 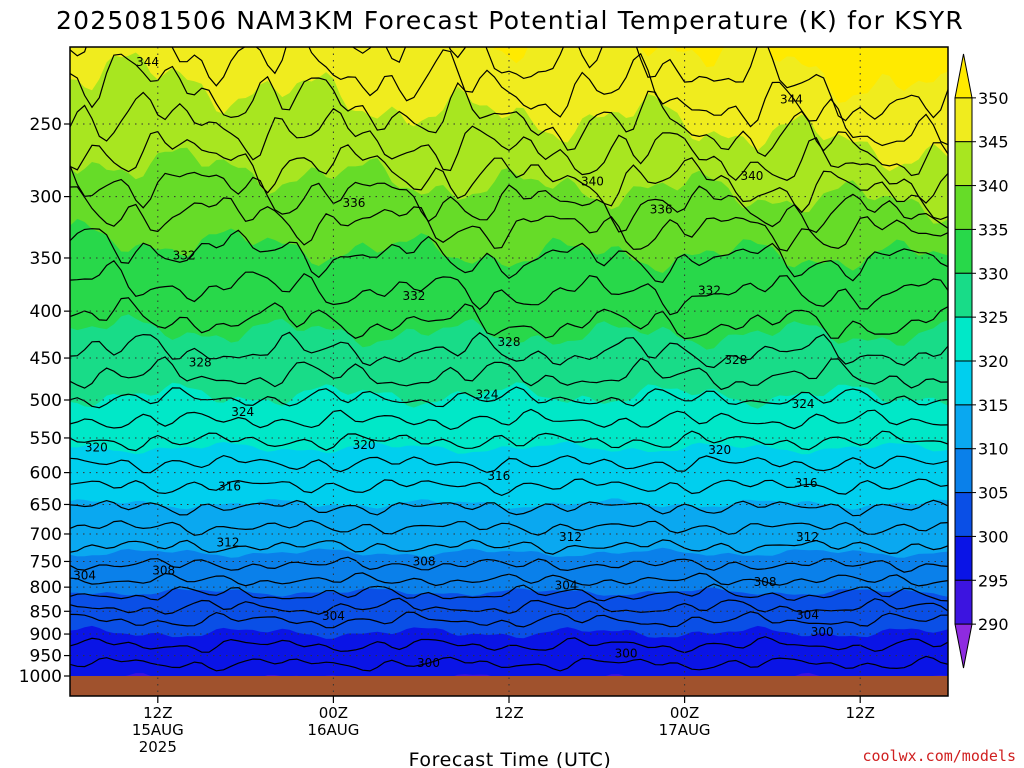 I want to click on colorbar-label: 315, so click(x=993, y=405).